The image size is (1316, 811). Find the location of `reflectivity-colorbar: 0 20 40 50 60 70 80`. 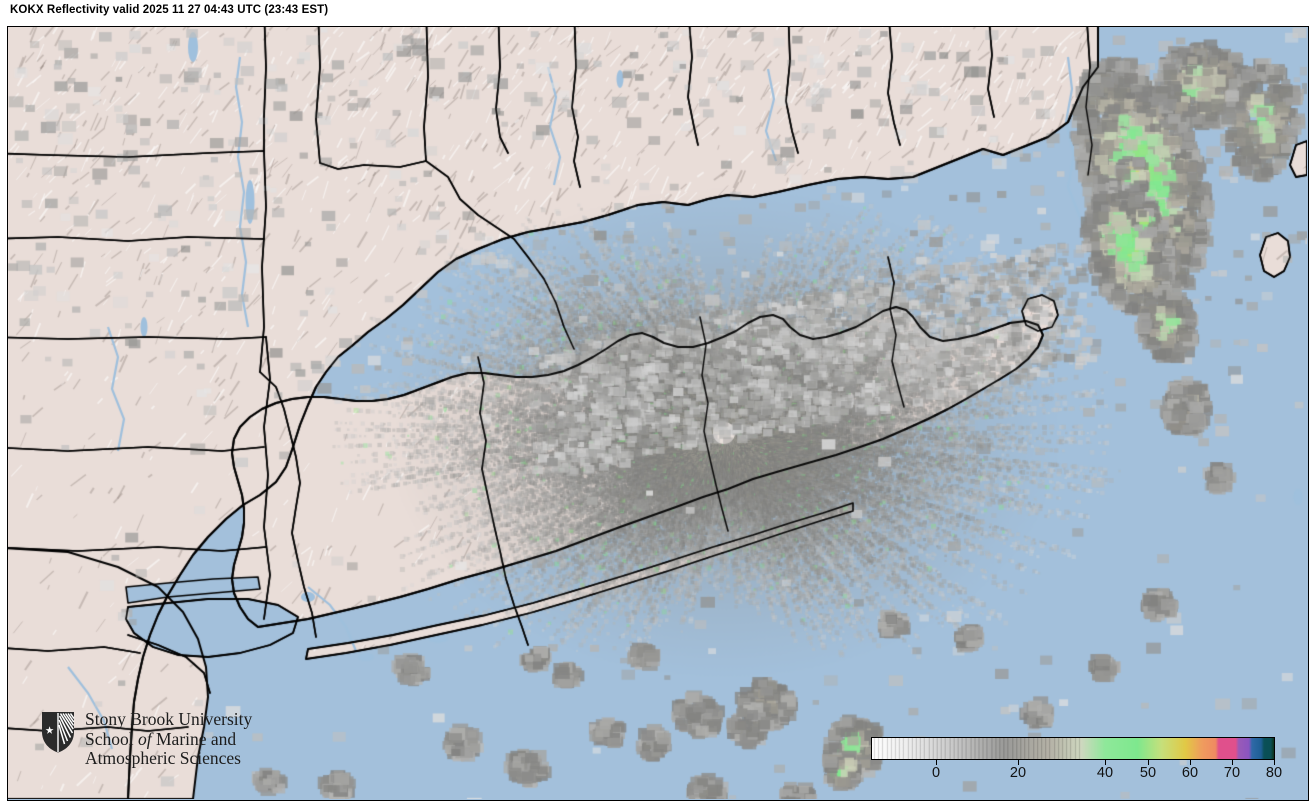

reflectivity-colorbar: 0 20 40 50 60 70 80 is located at coordinates (1076, 761).